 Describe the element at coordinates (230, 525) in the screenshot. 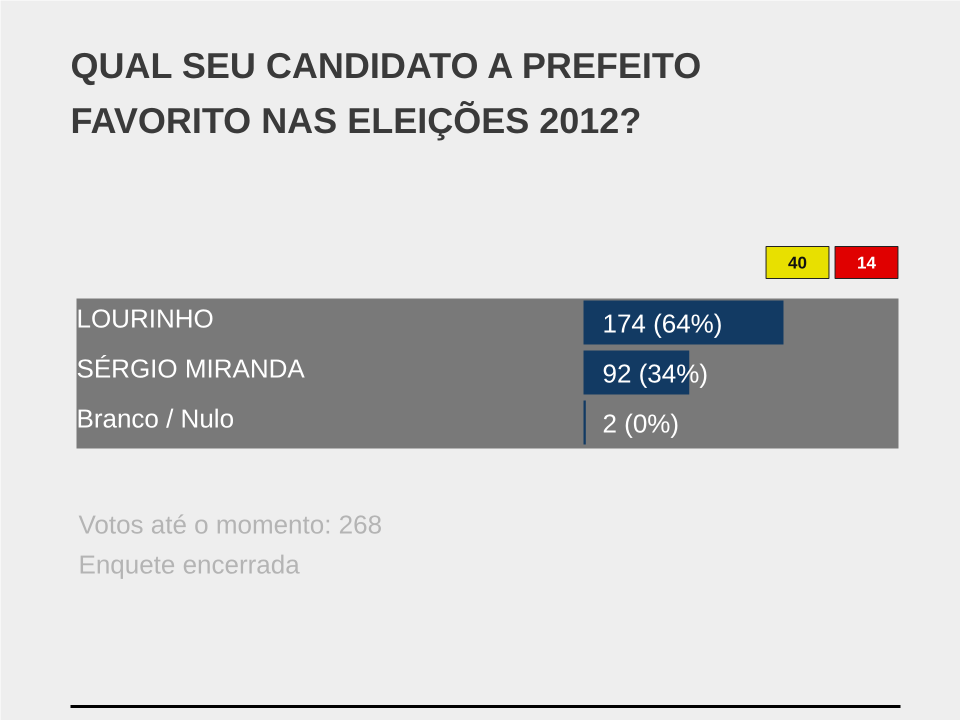

I see `text: Votos até o momento: 268` at that location.